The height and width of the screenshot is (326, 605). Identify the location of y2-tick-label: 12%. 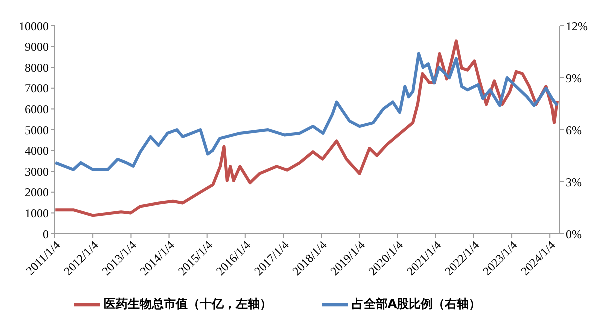
(577, 26).